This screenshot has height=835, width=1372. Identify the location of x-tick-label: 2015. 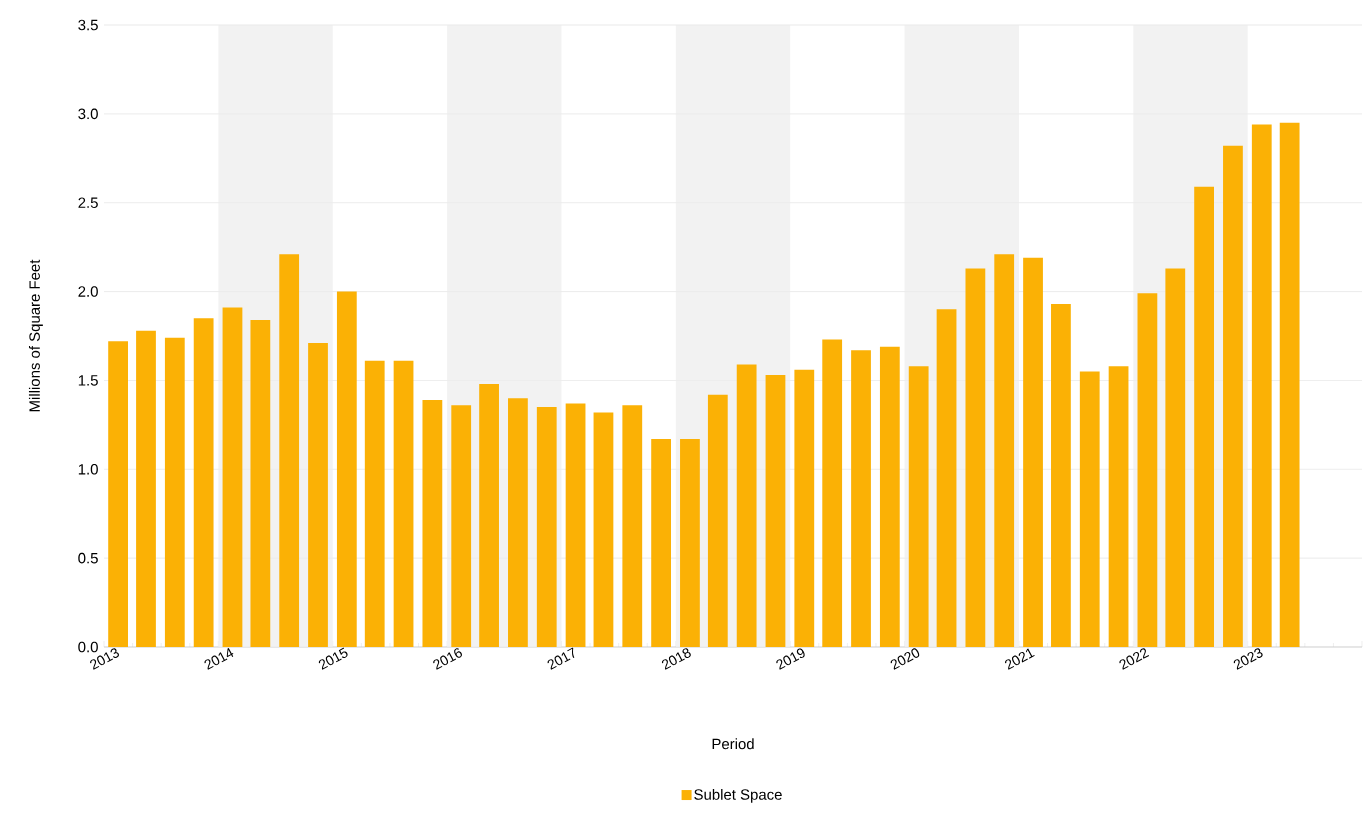
(333, 658).